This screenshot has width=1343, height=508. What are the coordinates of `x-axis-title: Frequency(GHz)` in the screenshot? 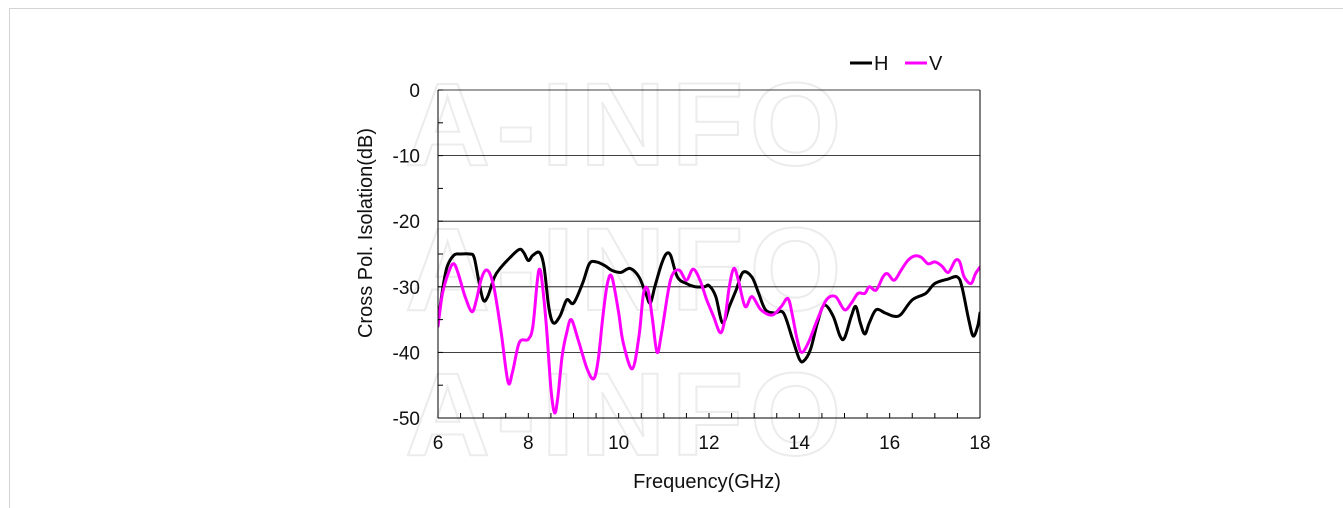 It's located at (707, 482).